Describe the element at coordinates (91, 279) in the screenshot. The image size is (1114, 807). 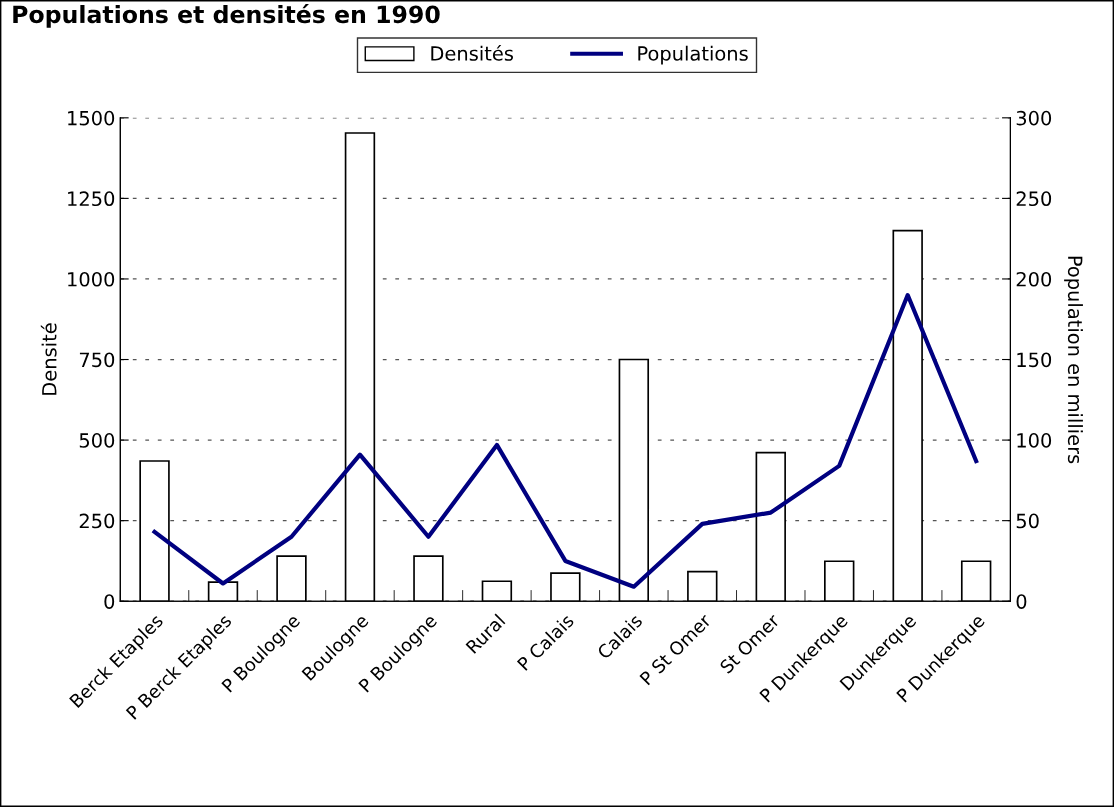
I see `y-tick-label: 1000` at that location.